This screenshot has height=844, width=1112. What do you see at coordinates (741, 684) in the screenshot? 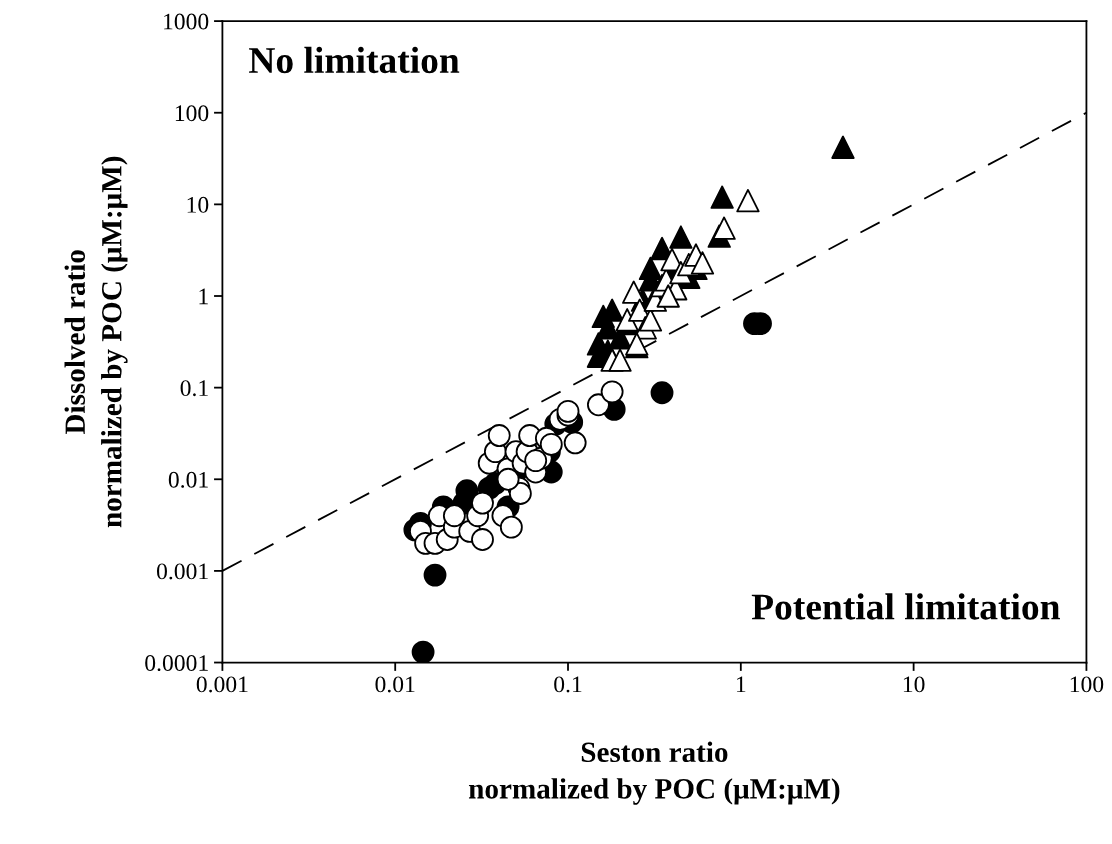
I see `x-tick-label: 1` at bounding box center [741, 684].